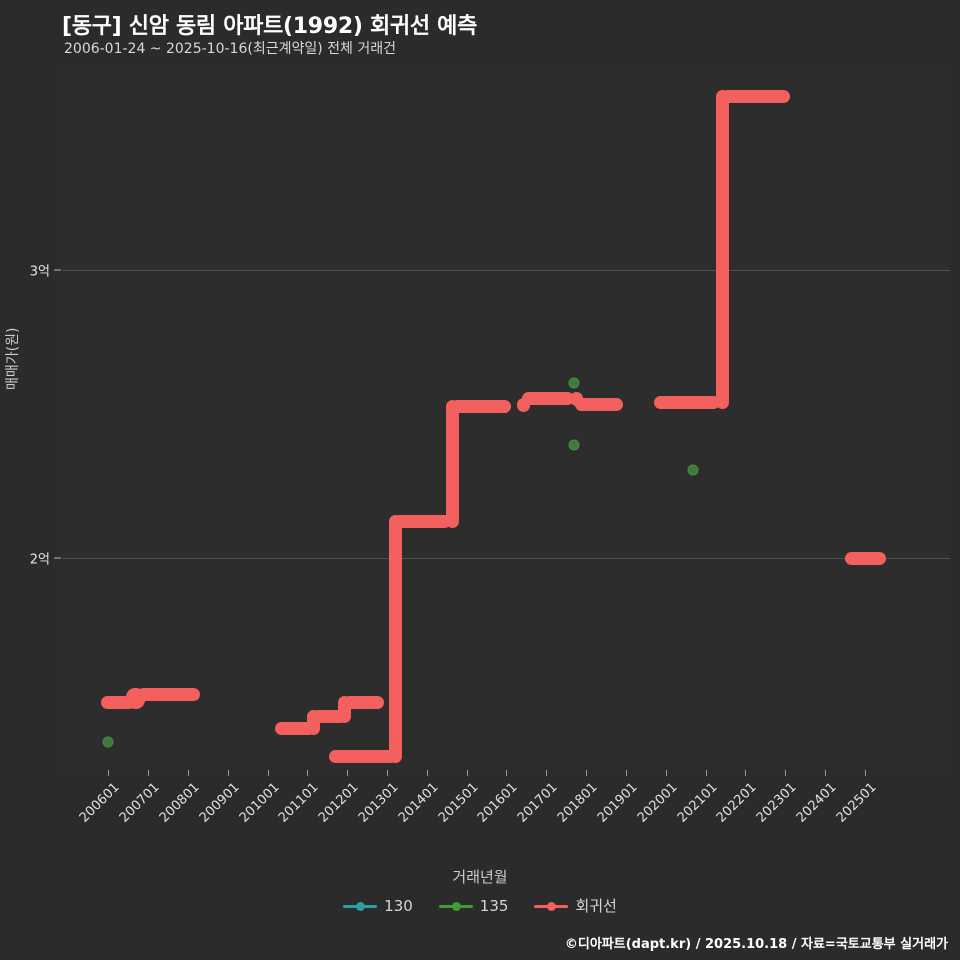  What do you see at coordinates (99, 803) in the screenshot?
I see `x-tick-label: 200601` at bounding box center [99, 803].